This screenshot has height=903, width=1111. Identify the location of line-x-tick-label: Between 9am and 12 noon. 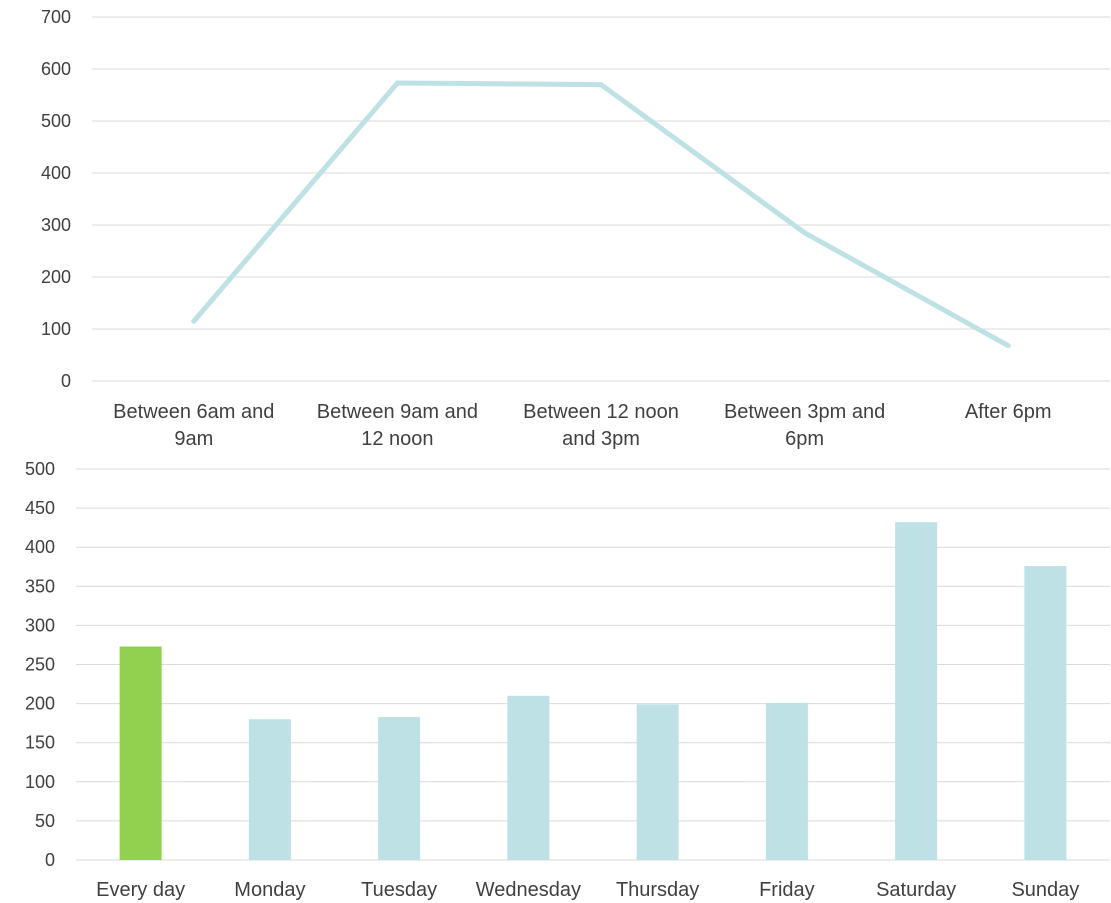
(397, 425).